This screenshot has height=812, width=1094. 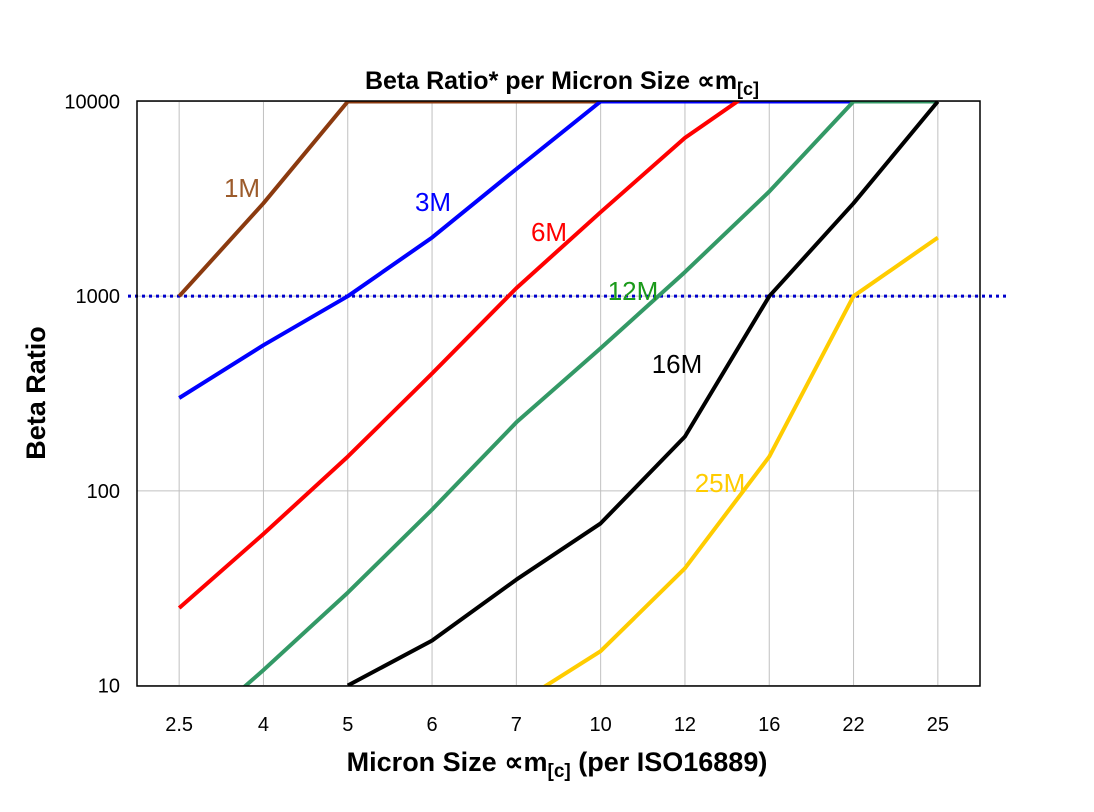 I want to click on x-tick-label: 5, so click(x=347, y=725).